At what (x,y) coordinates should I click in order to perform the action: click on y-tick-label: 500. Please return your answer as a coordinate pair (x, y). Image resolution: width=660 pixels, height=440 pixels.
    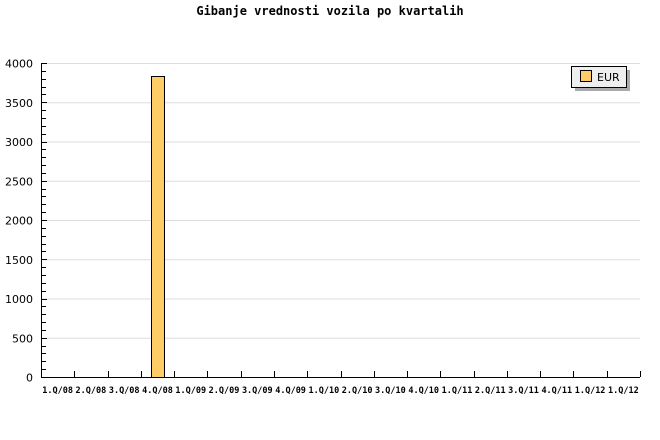
    Looking at the image, I should click on (22, 338).